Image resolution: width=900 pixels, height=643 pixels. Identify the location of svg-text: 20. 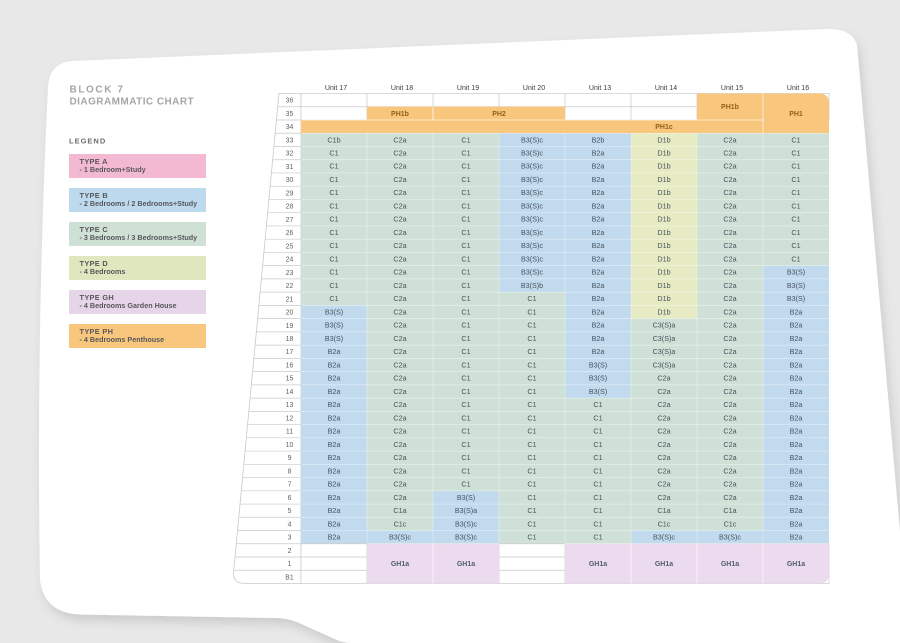
(290, 313).